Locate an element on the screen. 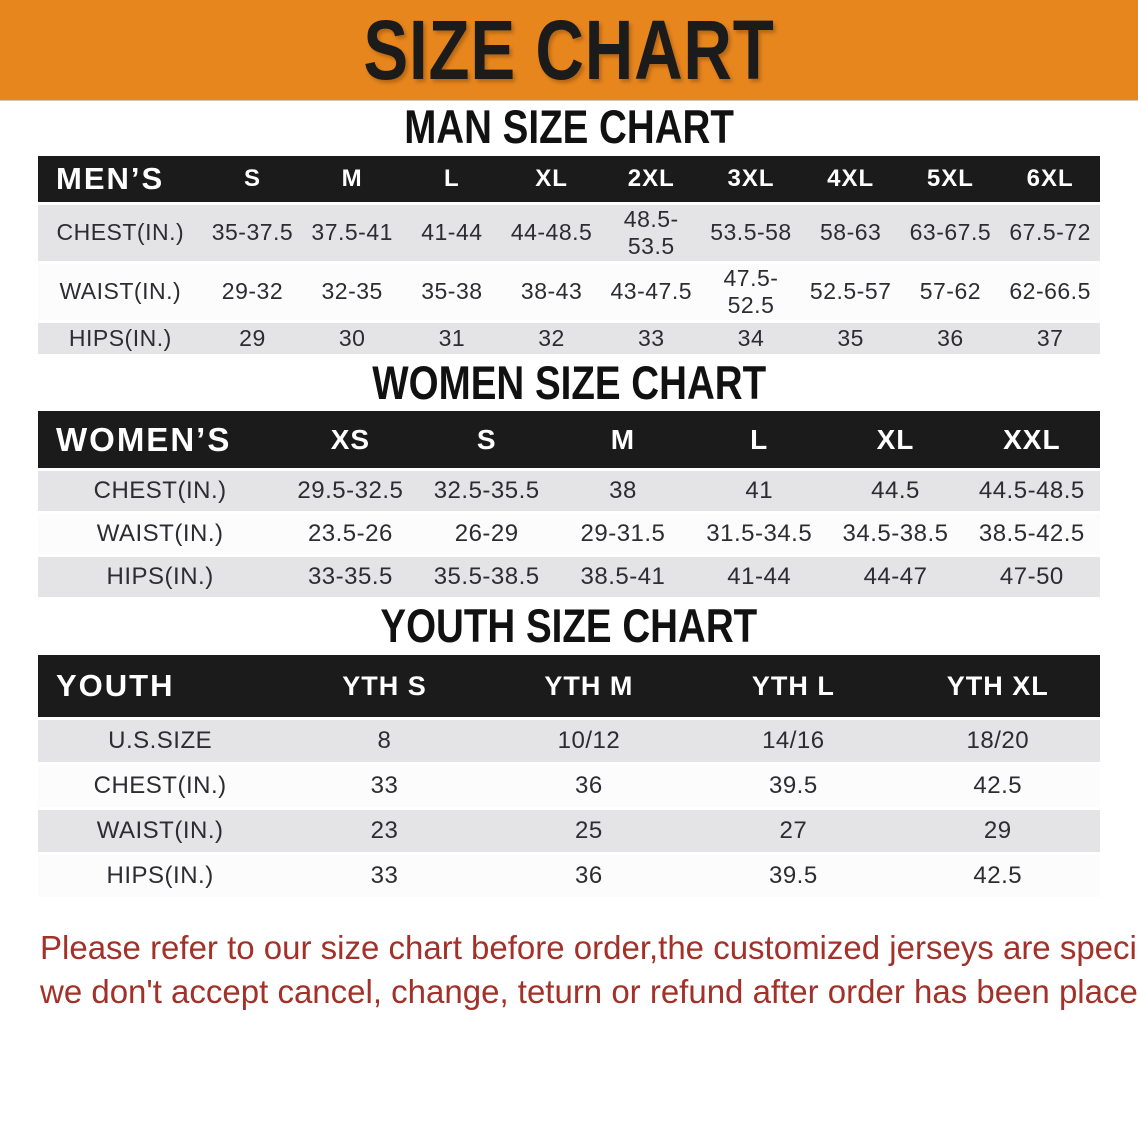 This screenshot has width=1138, height=1132. size-value-cell: 58-63 is located at coordinates (850, 232).